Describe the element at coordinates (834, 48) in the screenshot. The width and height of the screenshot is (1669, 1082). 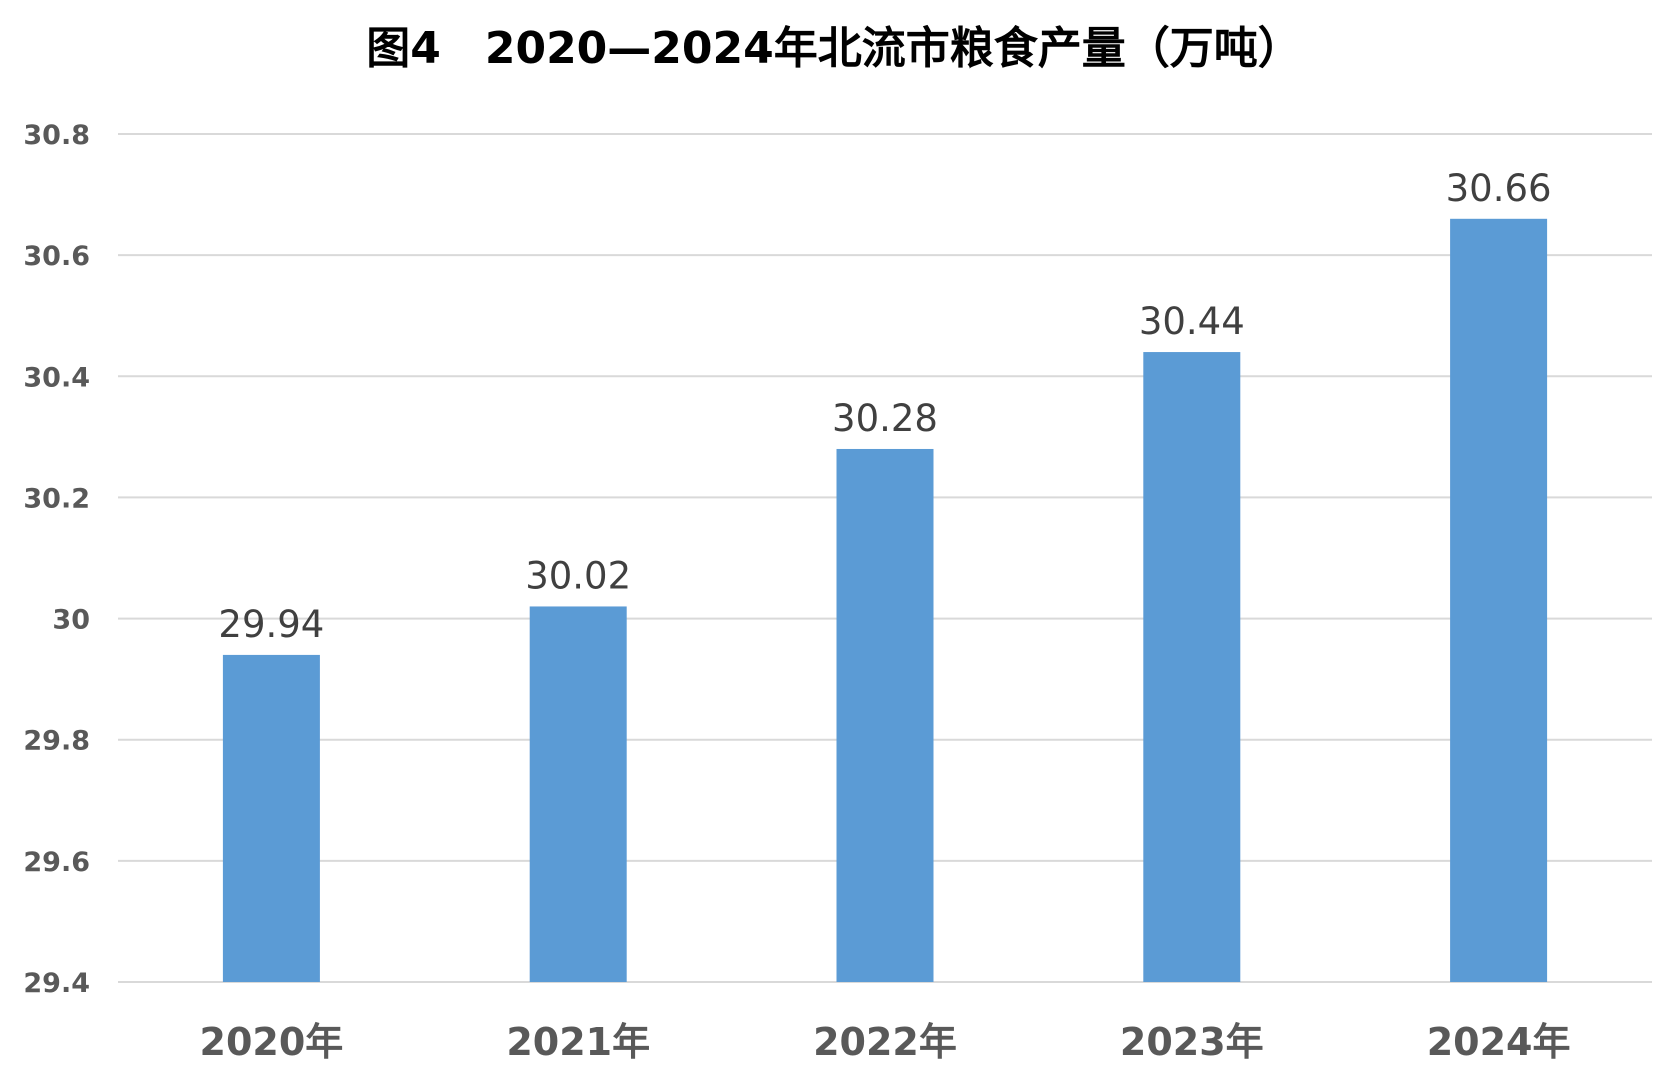
I see `chart-title: 图4 2020—2024年北流市粮食产量（万吨）` at that location.